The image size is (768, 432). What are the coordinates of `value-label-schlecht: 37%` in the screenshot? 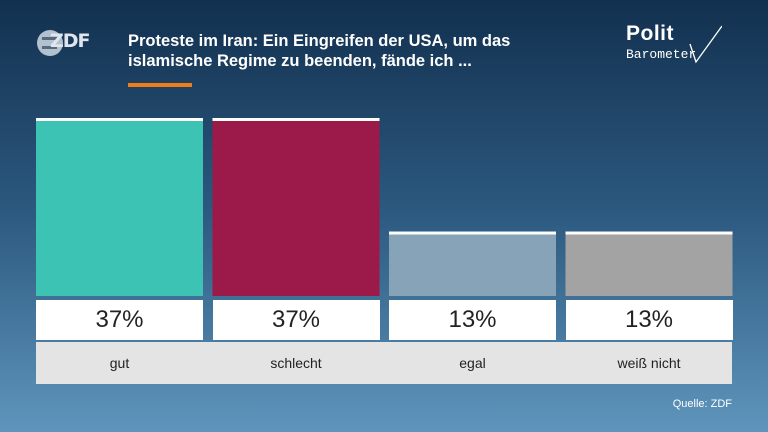 It's located at (296, 320).